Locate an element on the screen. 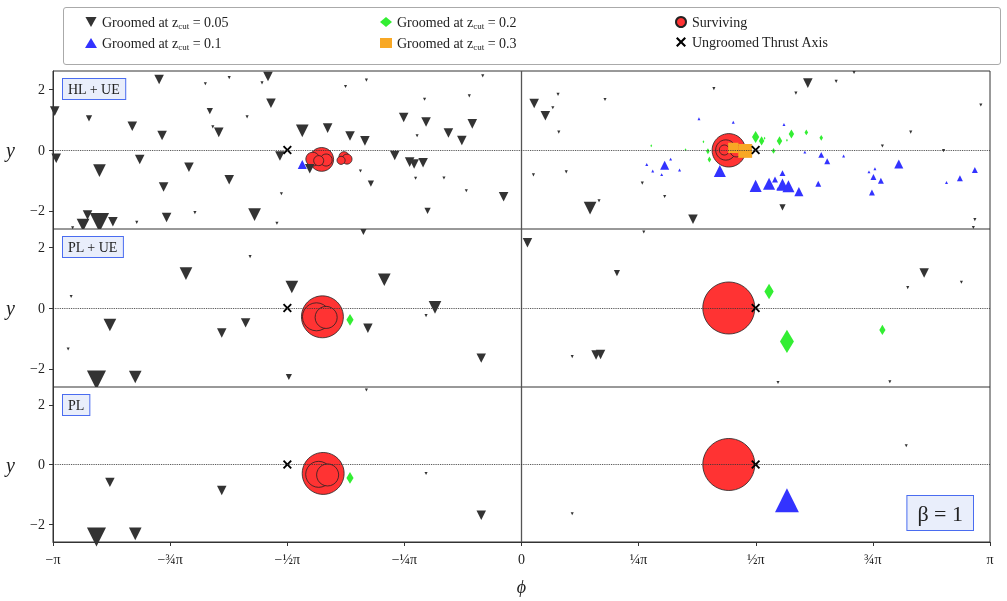  legend-label: Ungroomed Thrust Axis is located at coordinates (760, 42).